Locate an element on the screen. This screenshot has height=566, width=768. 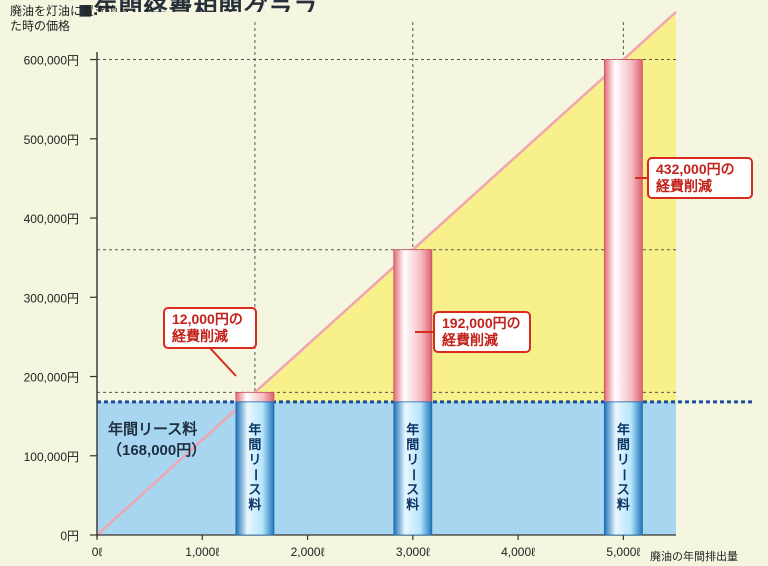
annotation-pointer is located at coordinates (223, 362).